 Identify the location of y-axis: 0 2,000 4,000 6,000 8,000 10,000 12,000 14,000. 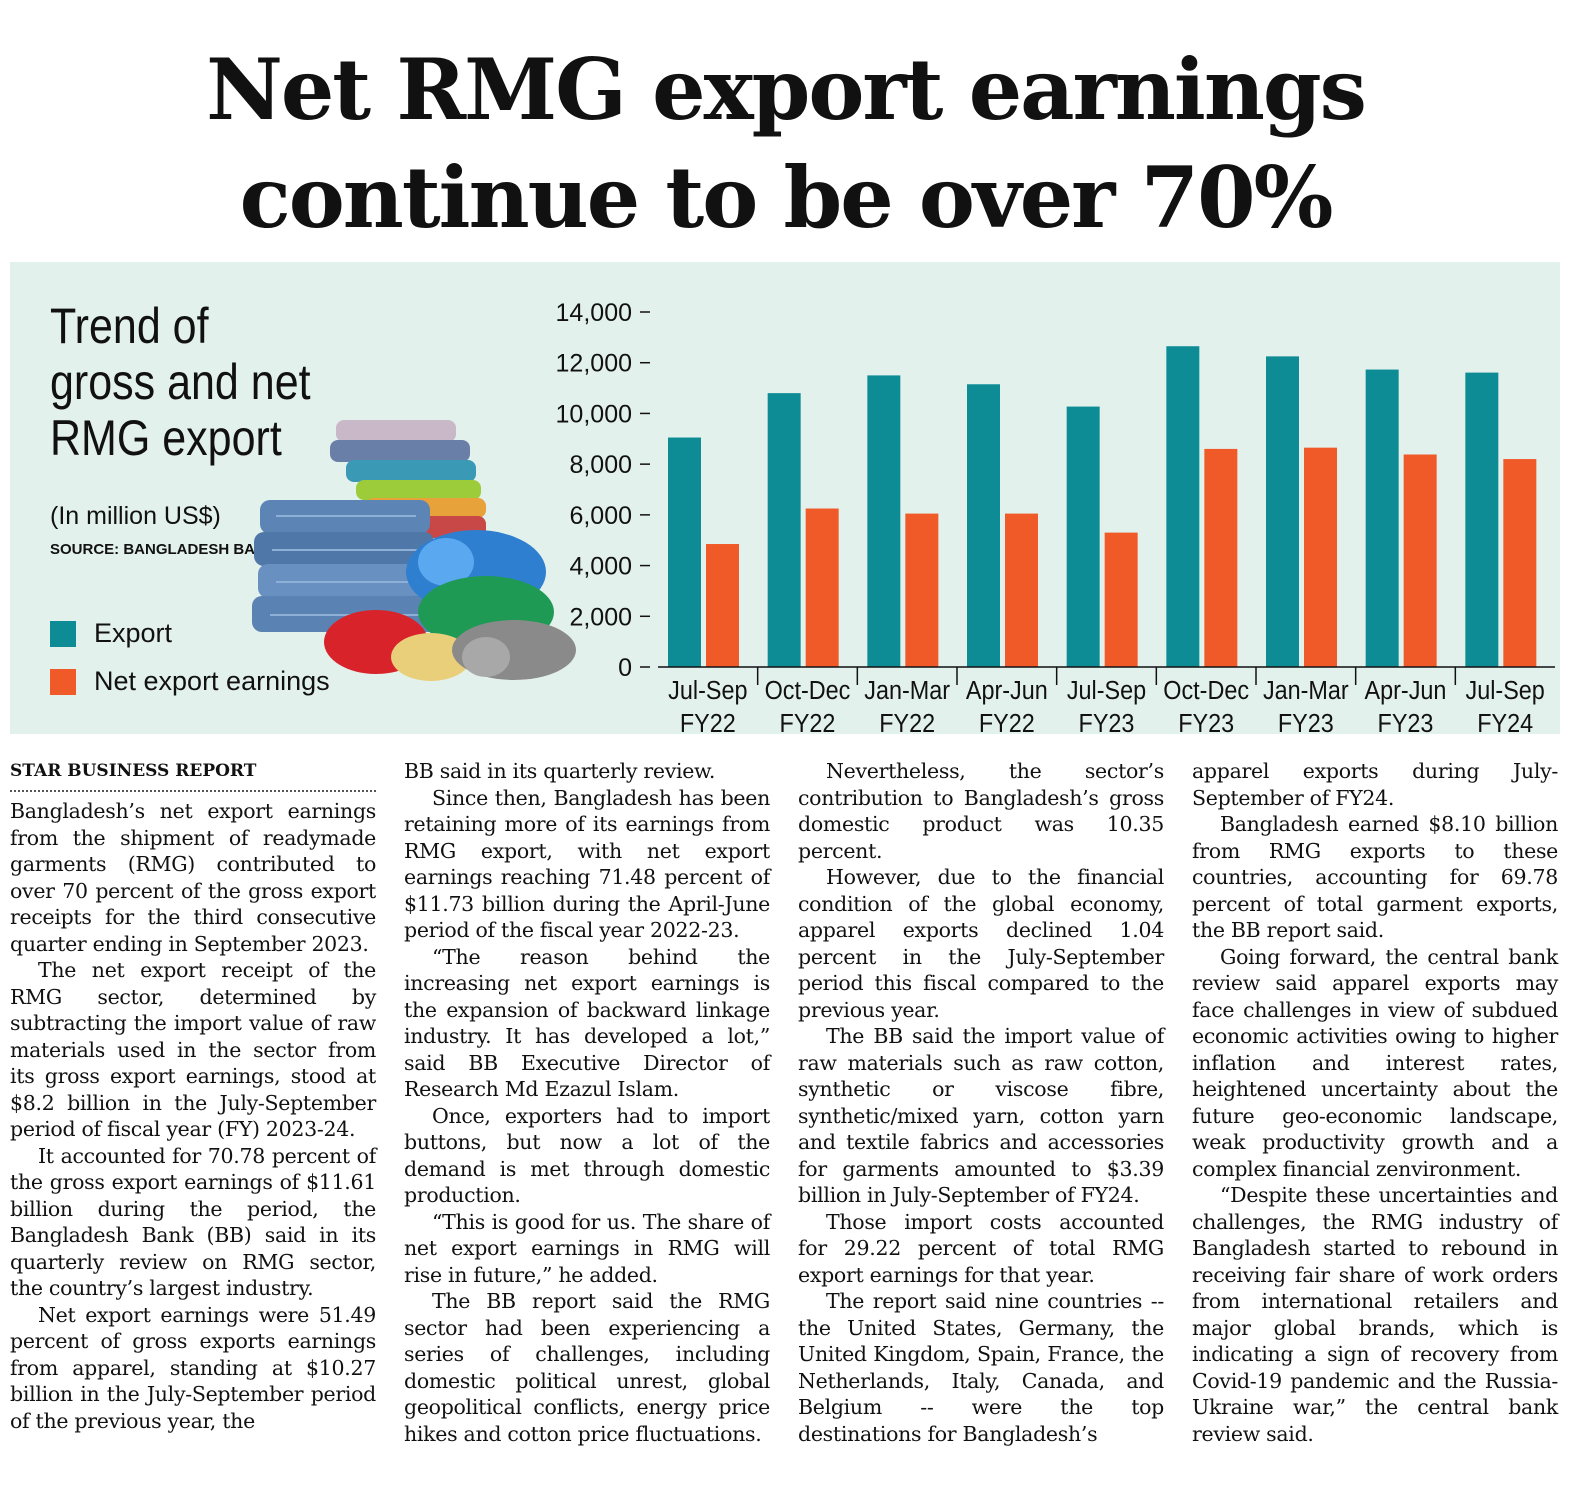
(603, 490).